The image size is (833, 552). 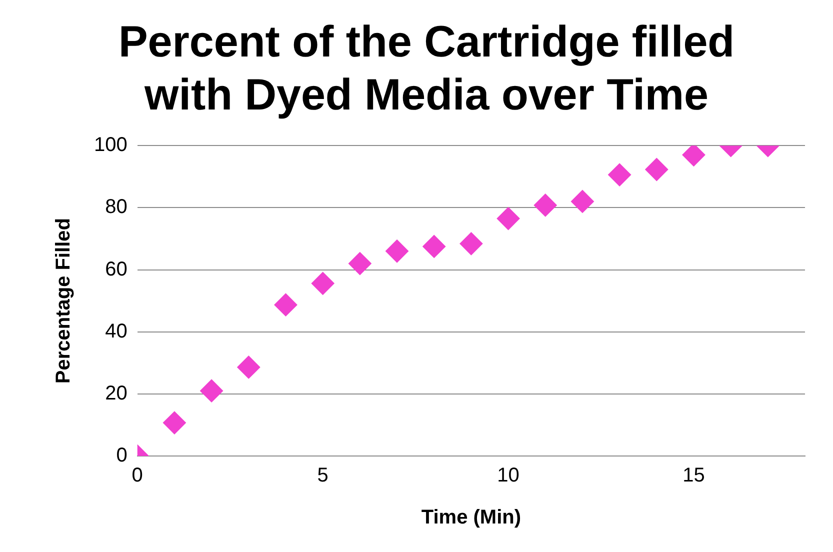 I want to click on chart-title: Percent of the Cartridge filled with Dyed Media over Time, so click(x=426, y=69).